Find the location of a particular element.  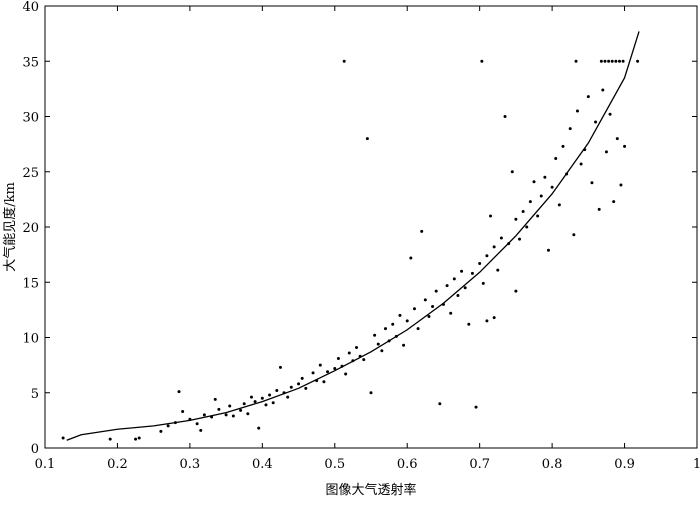

y-tick-label: 10 is located at coordinates (30, 339).